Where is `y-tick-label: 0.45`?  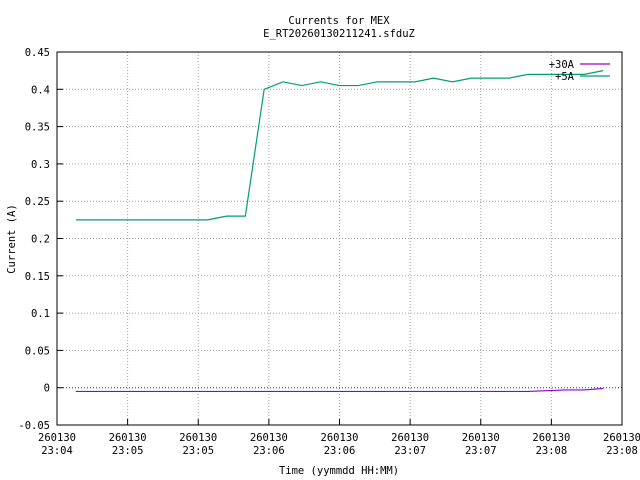
y-tick-label: 0.45 is located at coordinates (37, 53).